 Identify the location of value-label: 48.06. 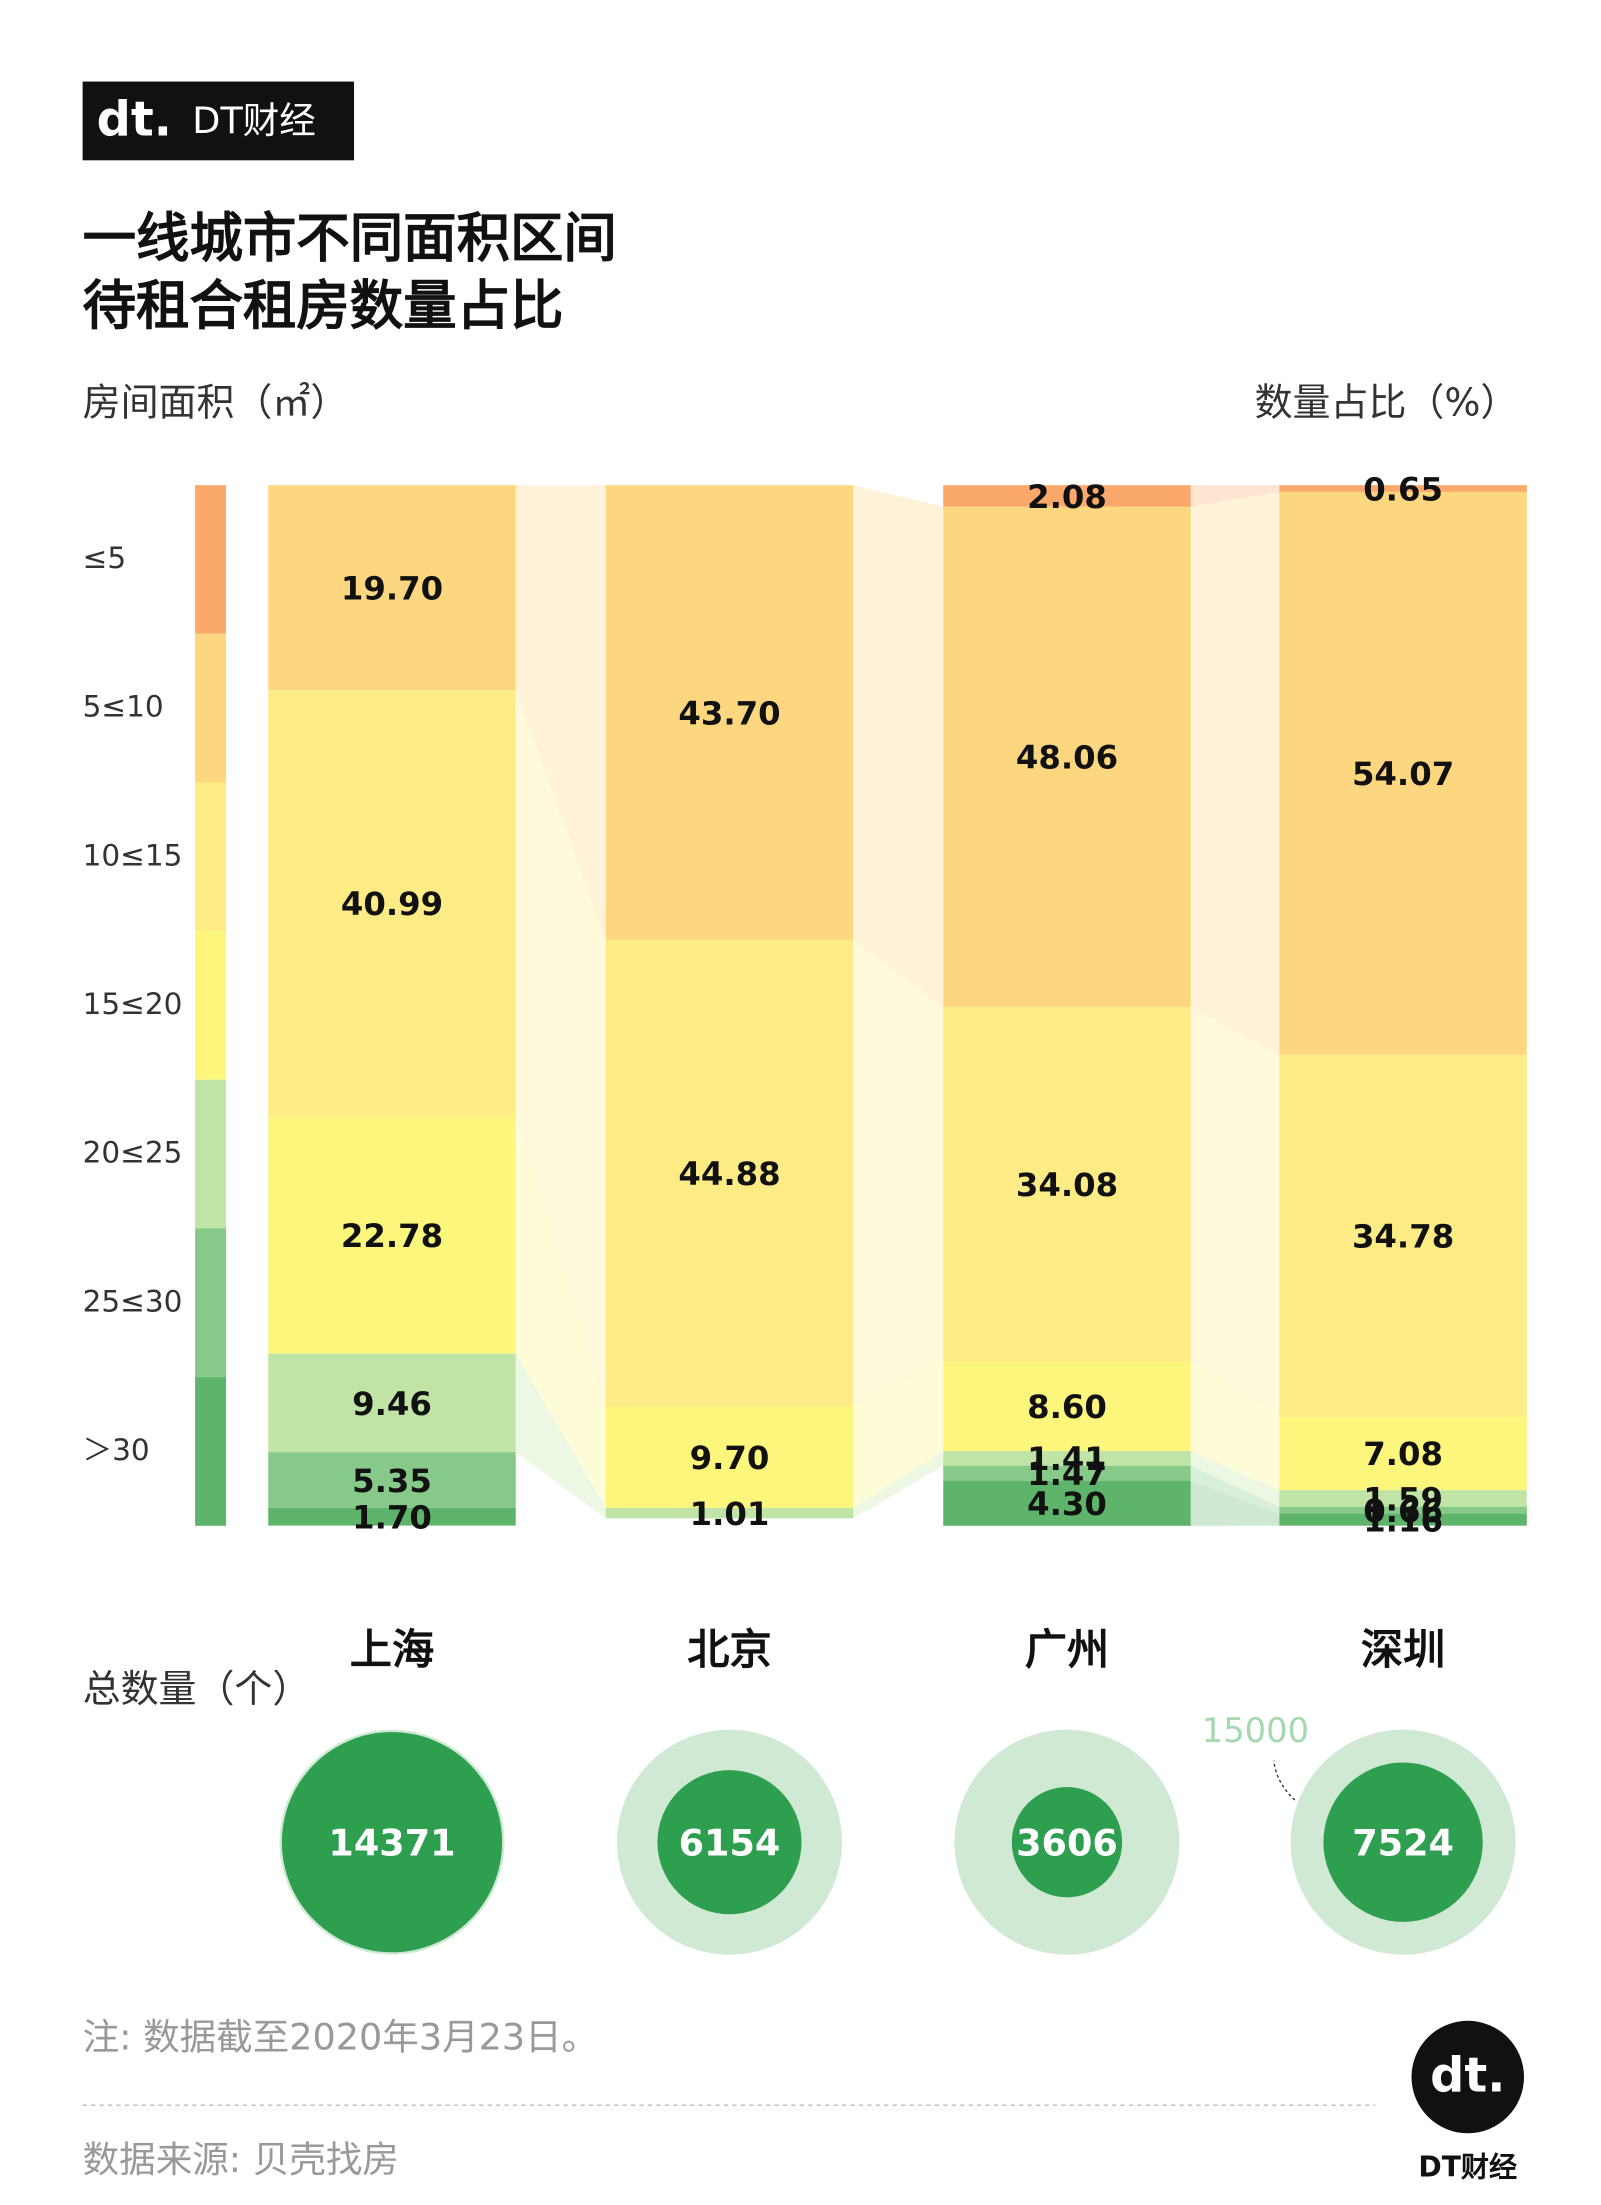
(1067, 758).